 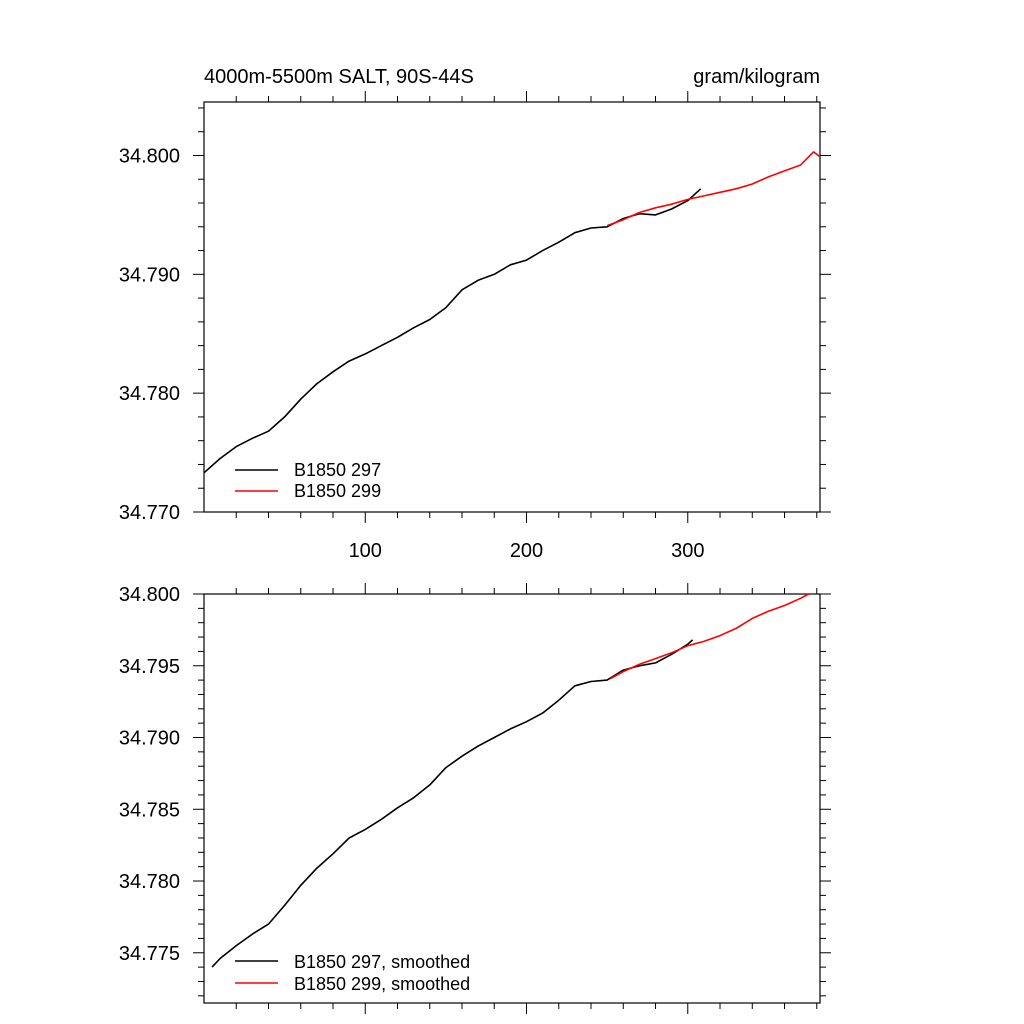 I want to click on top-y-tick-label: 34.790, so click(x=149, y=275).